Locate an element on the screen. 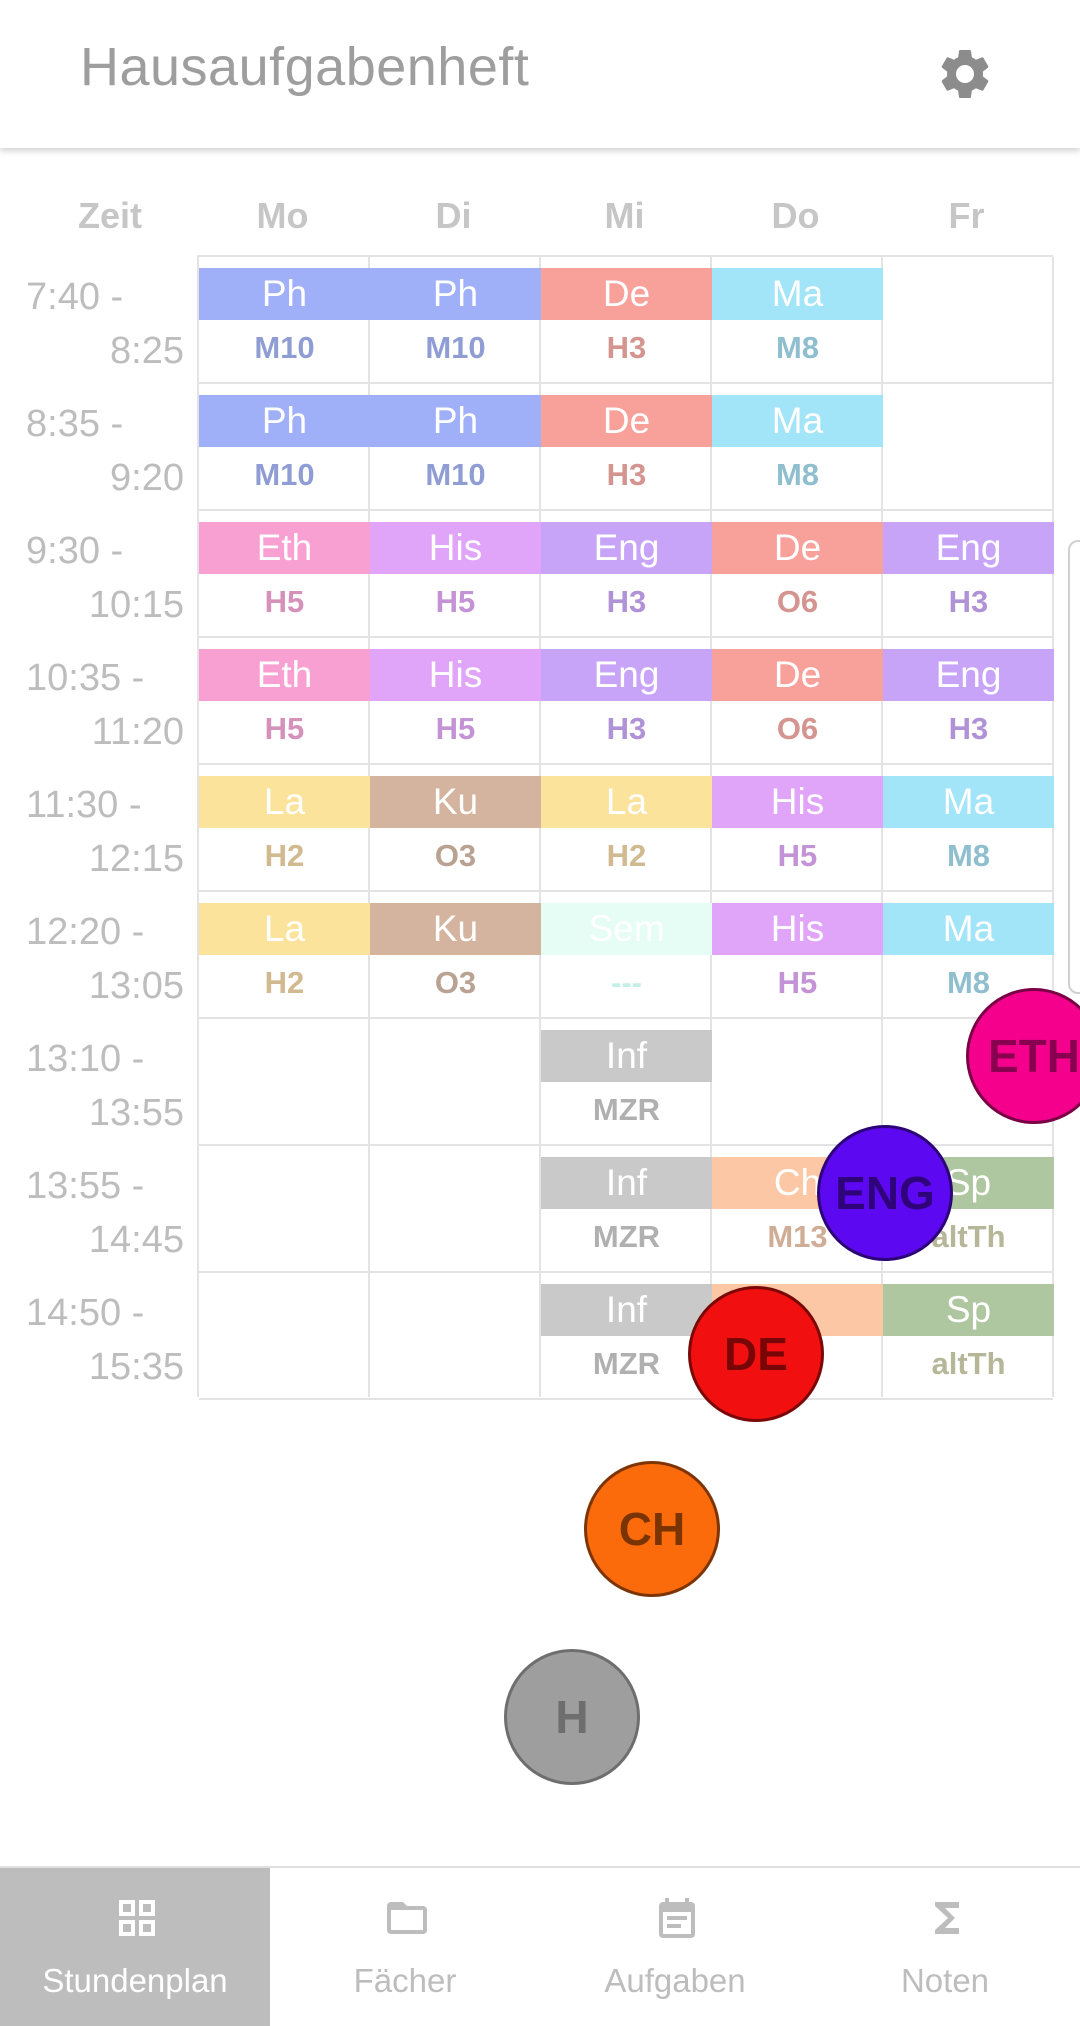  lesson-room: M10 is located at coordinates (284, 347).